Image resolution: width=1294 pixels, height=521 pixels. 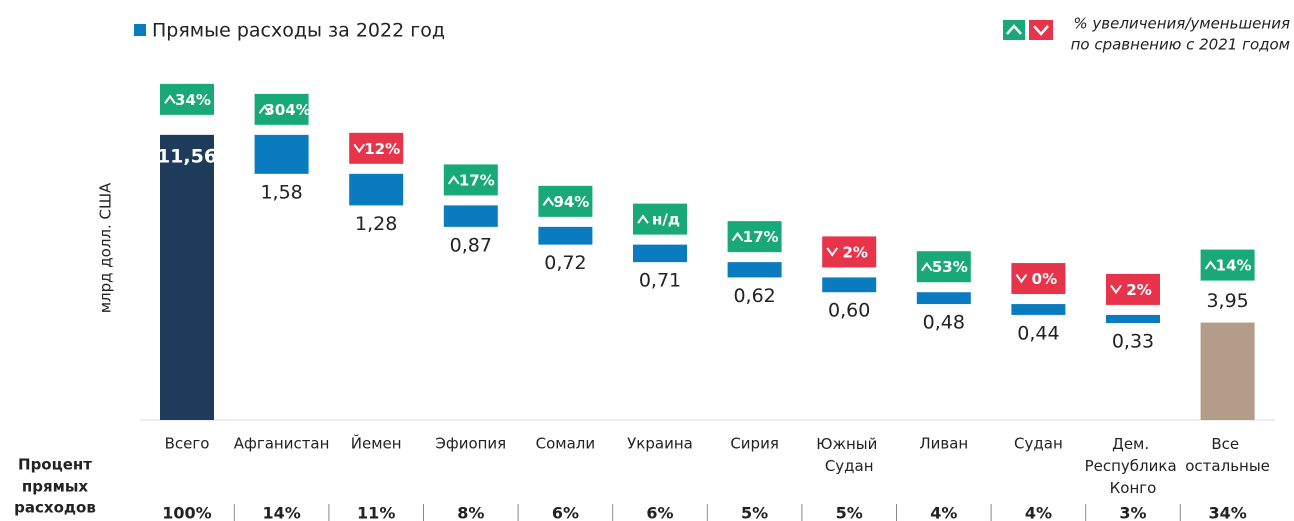 What do you see at coordinates (571, 202) in the screenshot?
I see `change-label: 94%` at bounding box center [571, 202].